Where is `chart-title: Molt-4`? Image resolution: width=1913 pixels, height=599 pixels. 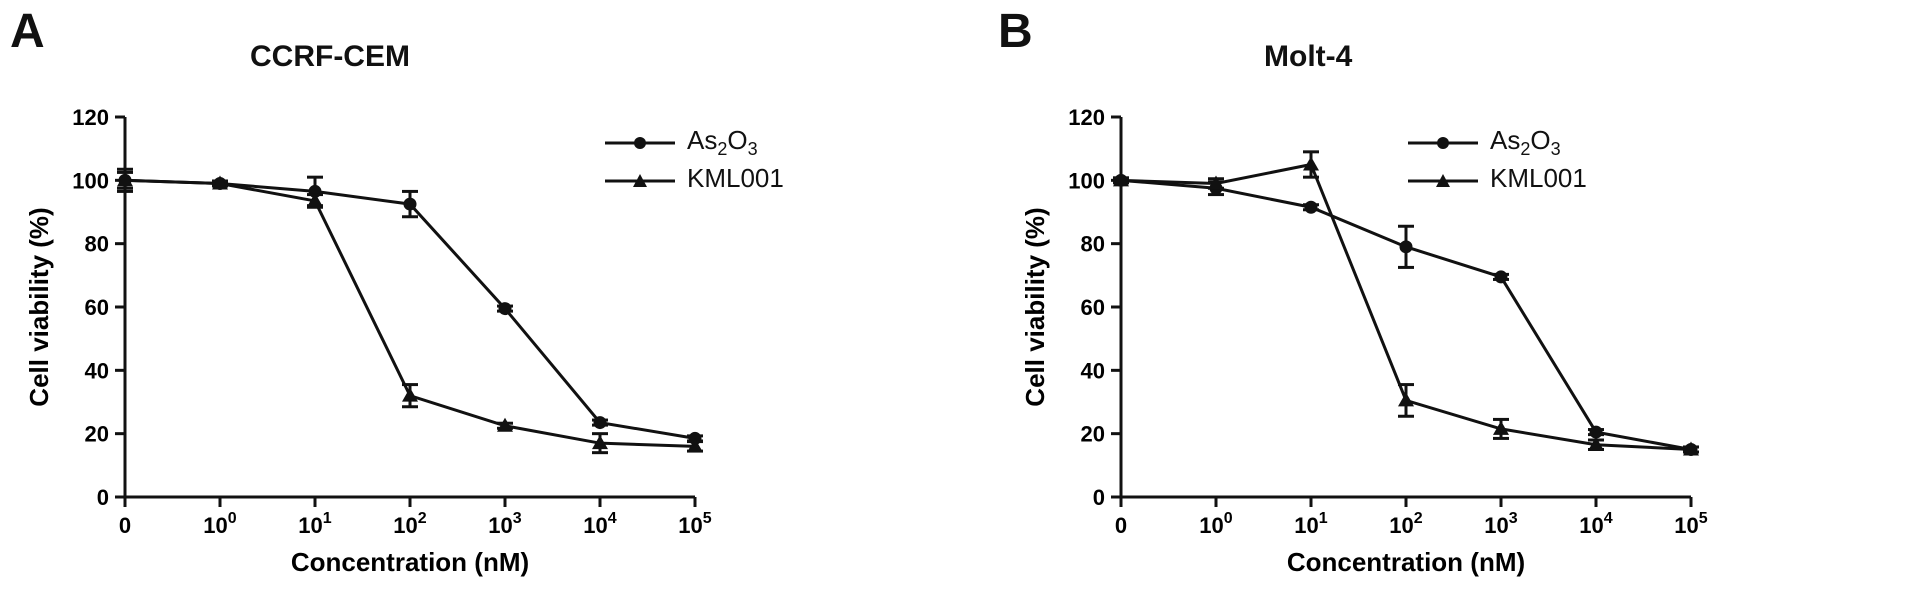
chart-title: Molt-4 is located at coordinates (1308, 56).